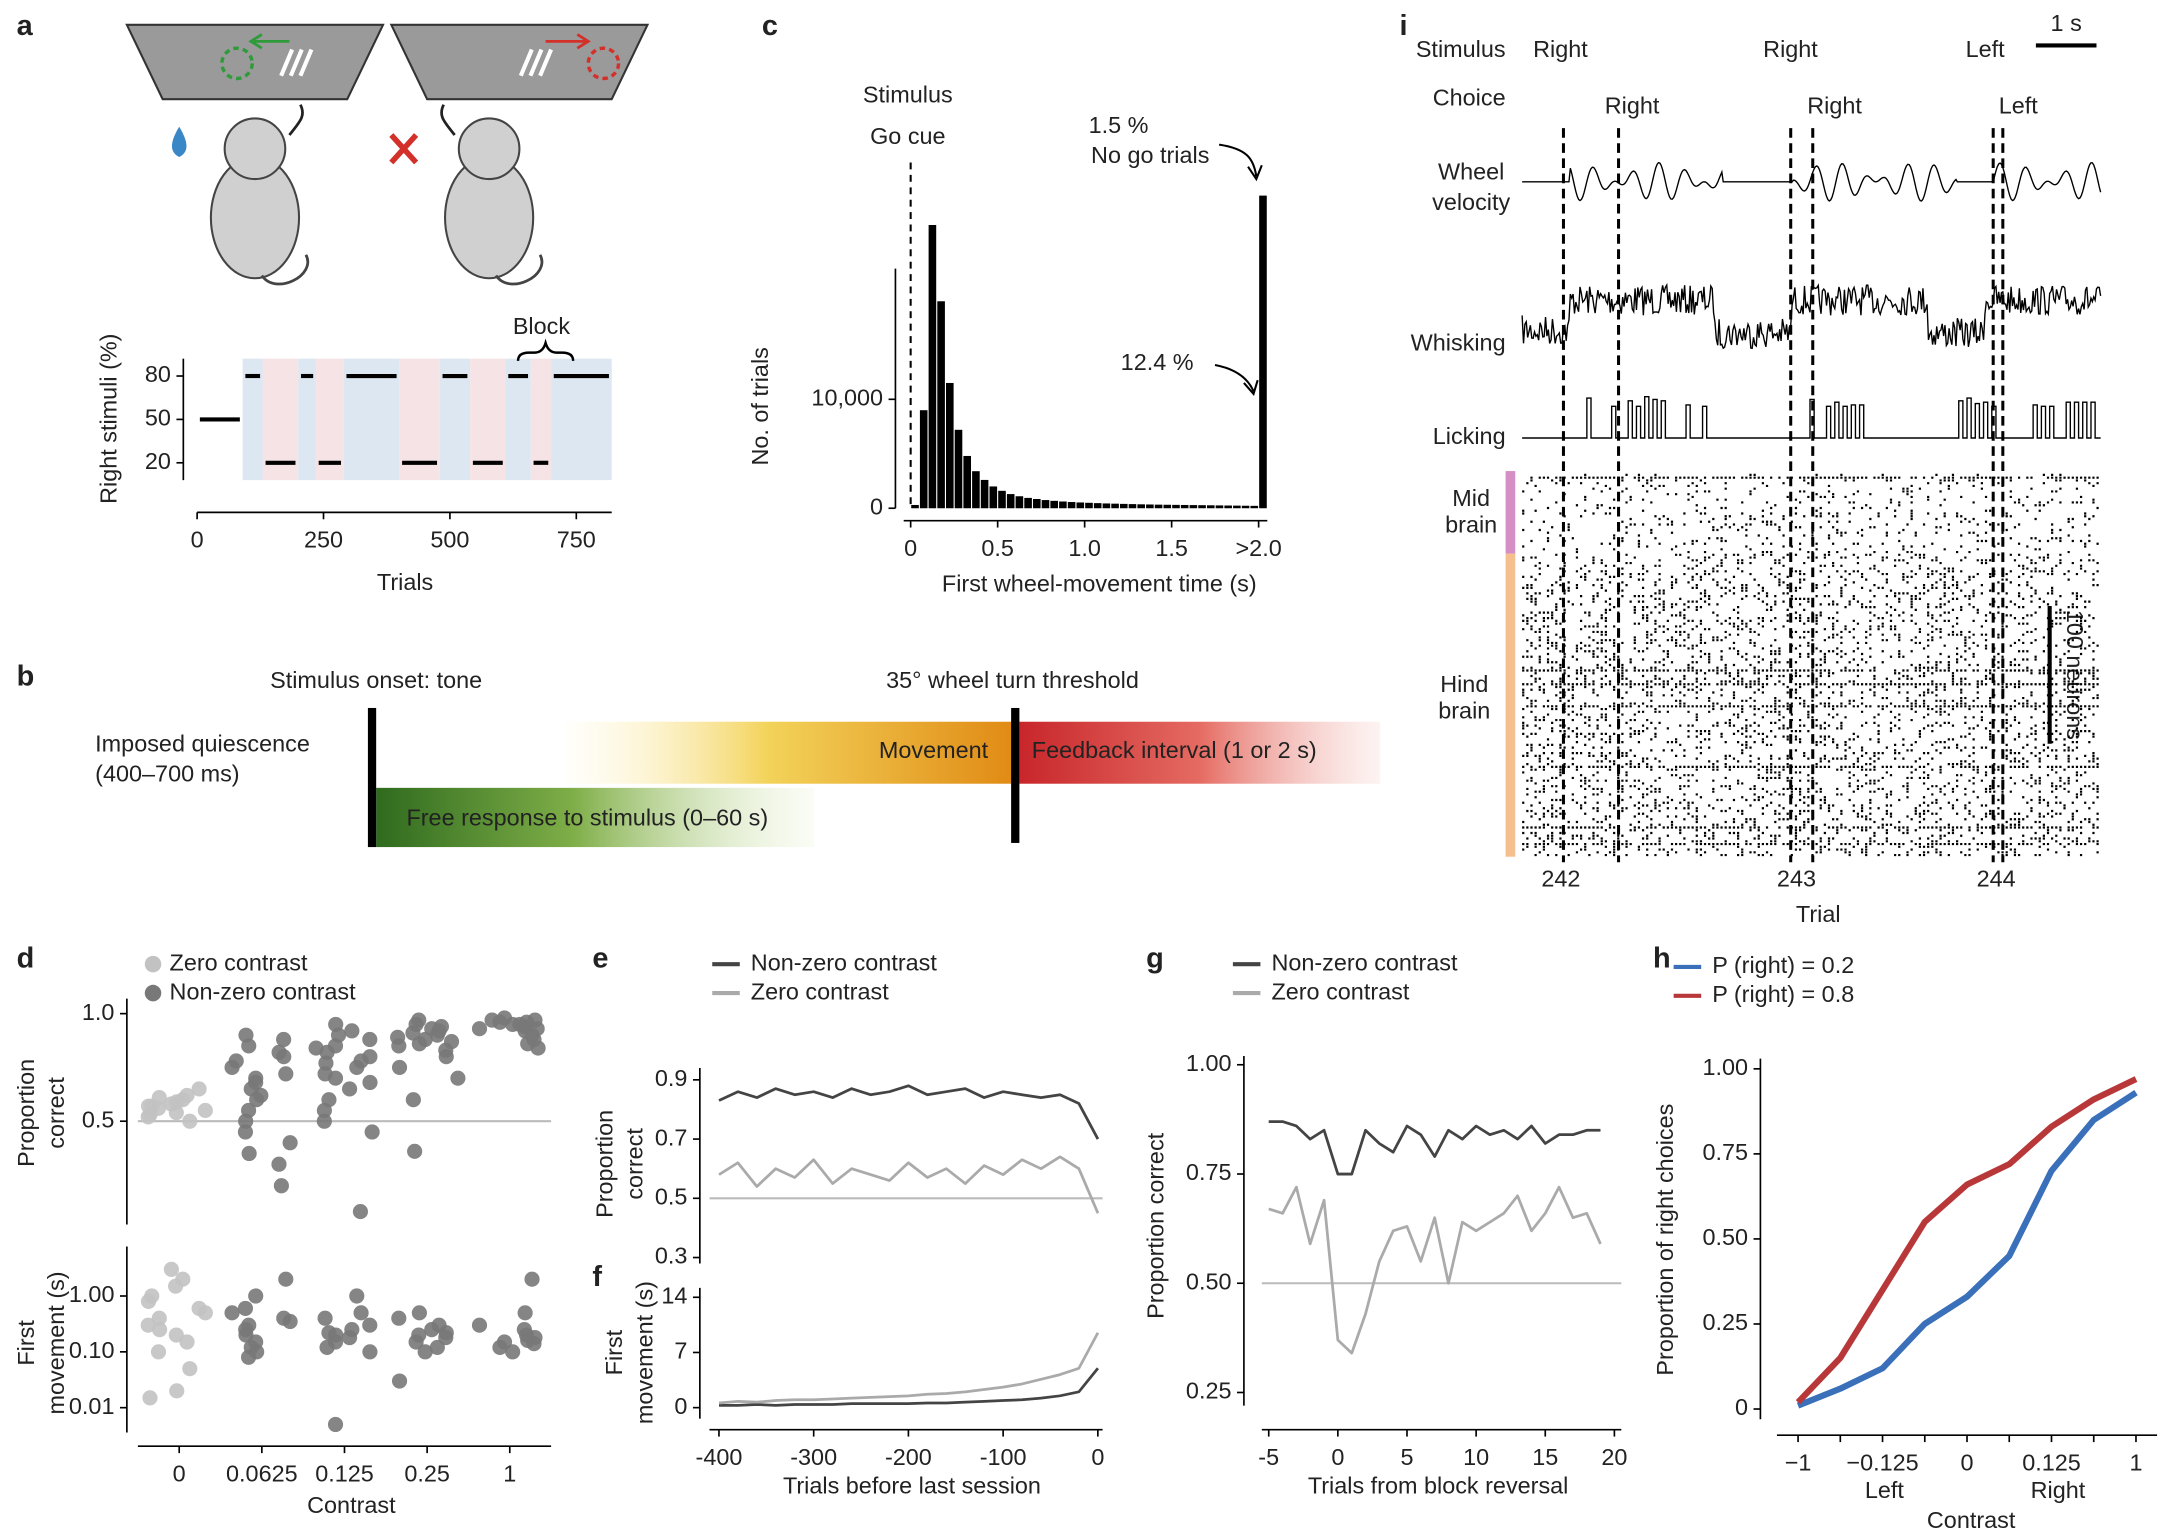  What do you see at coordinates (1986, 49) in the screenshot?
I see `stimulus-label: Left` at bounding box center [1986, 49].